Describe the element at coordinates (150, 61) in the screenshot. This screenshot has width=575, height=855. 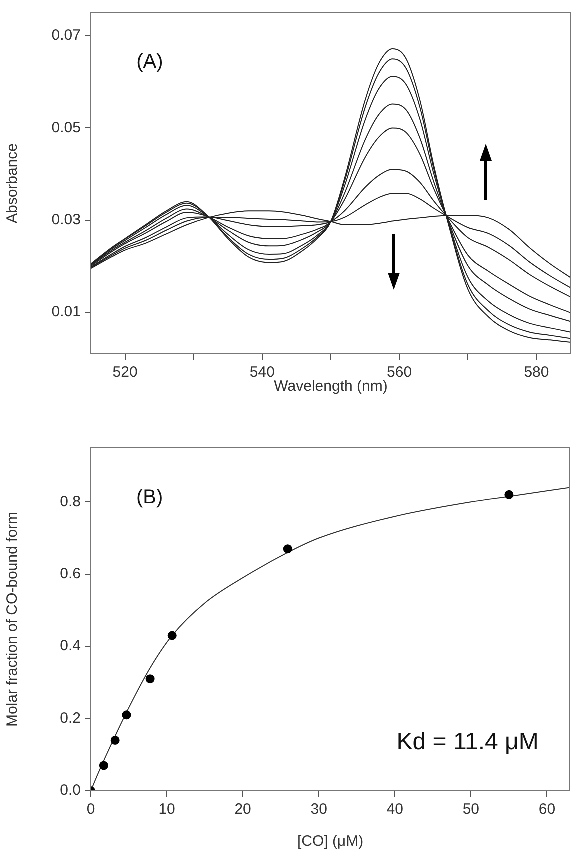
I see `annotation: (A)` at that location.